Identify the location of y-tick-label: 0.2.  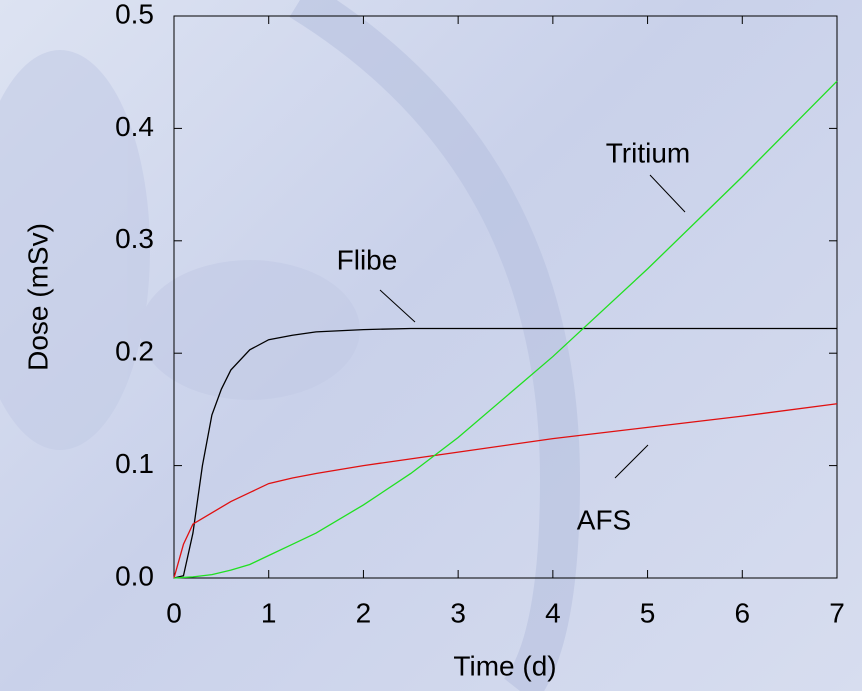
(134, 351).